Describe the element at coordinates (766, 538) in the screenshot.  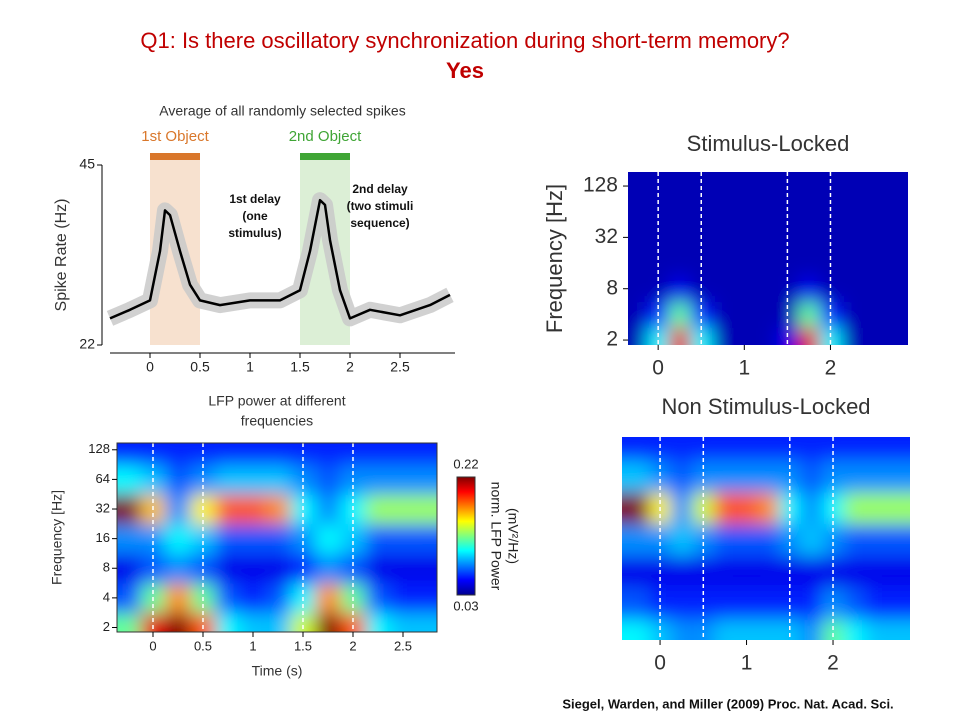
I see `heatmap-cells` at that location.